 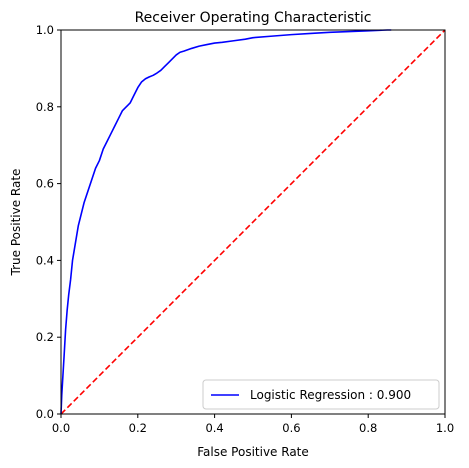 I want to click on y-axis-ticks: 0.0 0.2 0.4 0.6 0.8 1.0, so click(x=48, y=222).